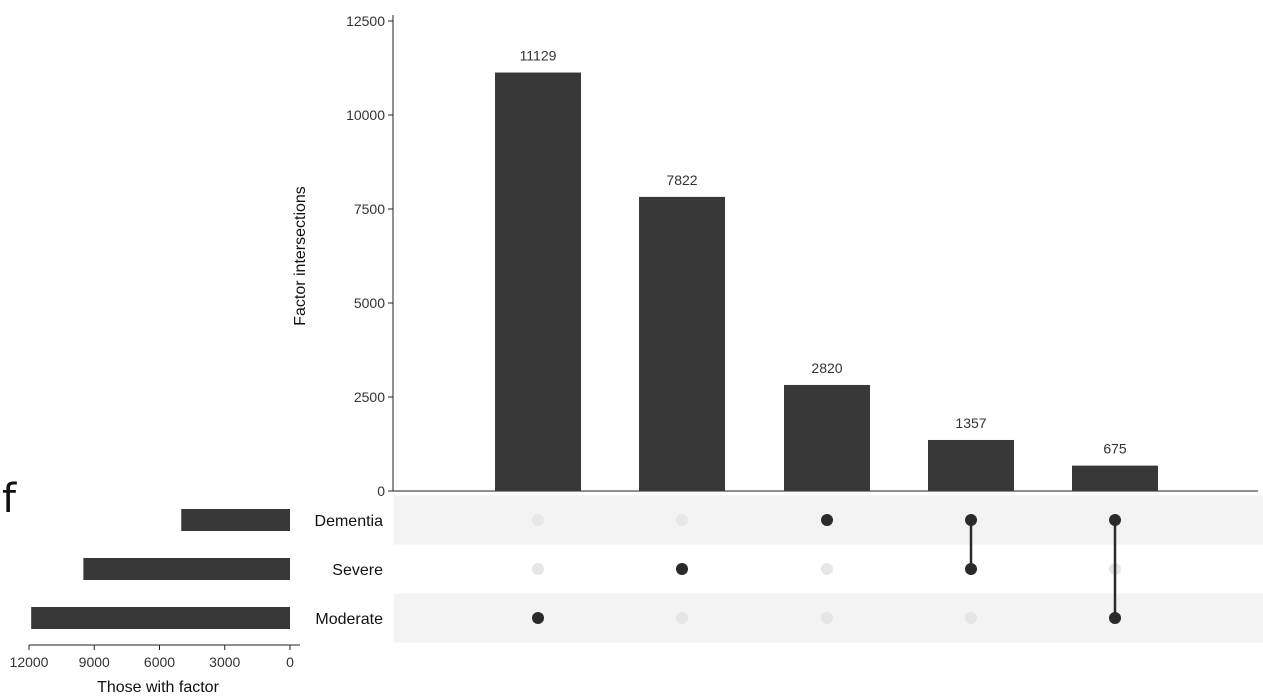 The image size is (1263, 696). What do you see at coordinates (369, 397) in the screenshot?
I see `y-tick-label: 2500` at bounding box center [369, 397].